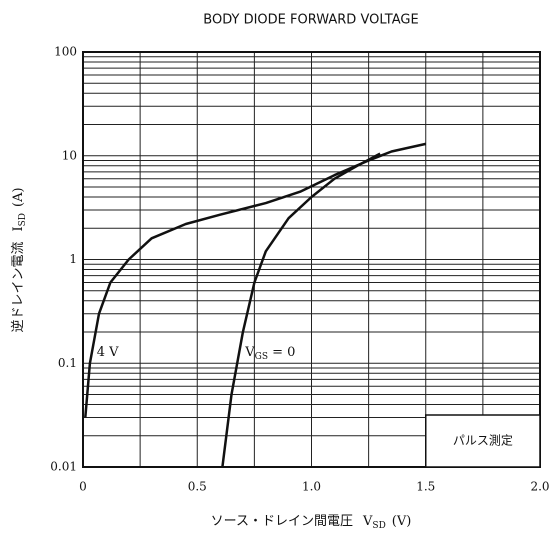 The width and height of the screenshot is (554, 539). I want to click on y-tick-label: 0.1, so click(67, 363).